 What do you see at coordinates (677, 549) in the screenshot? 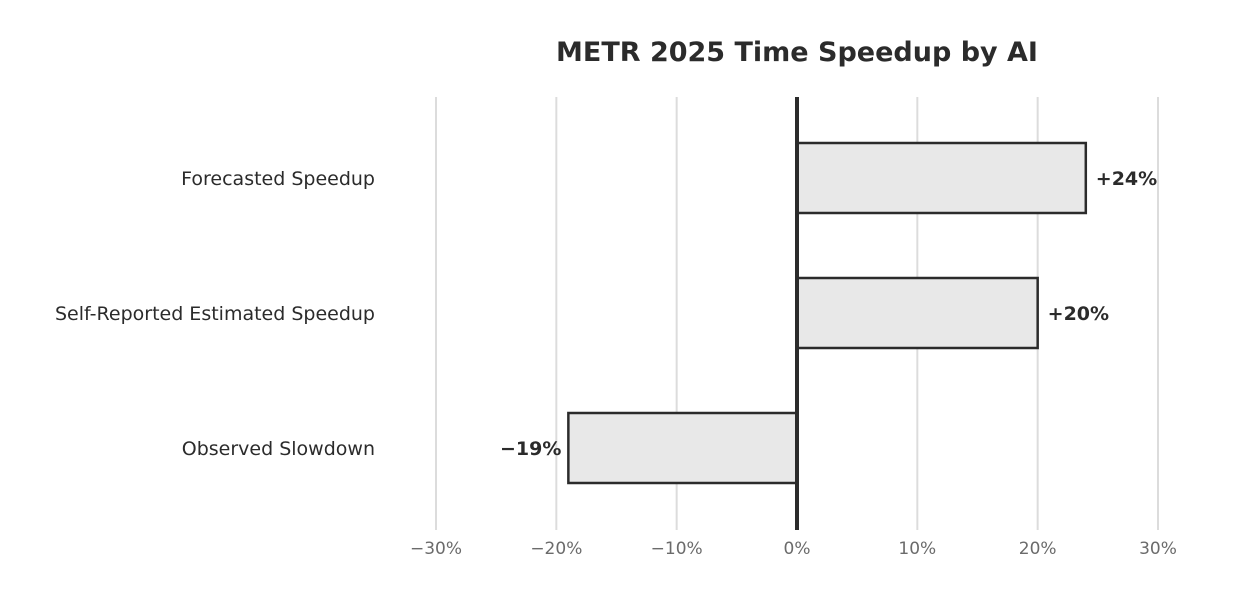
I see `x-tick-label: −10%` at bounding box center [677, 549].